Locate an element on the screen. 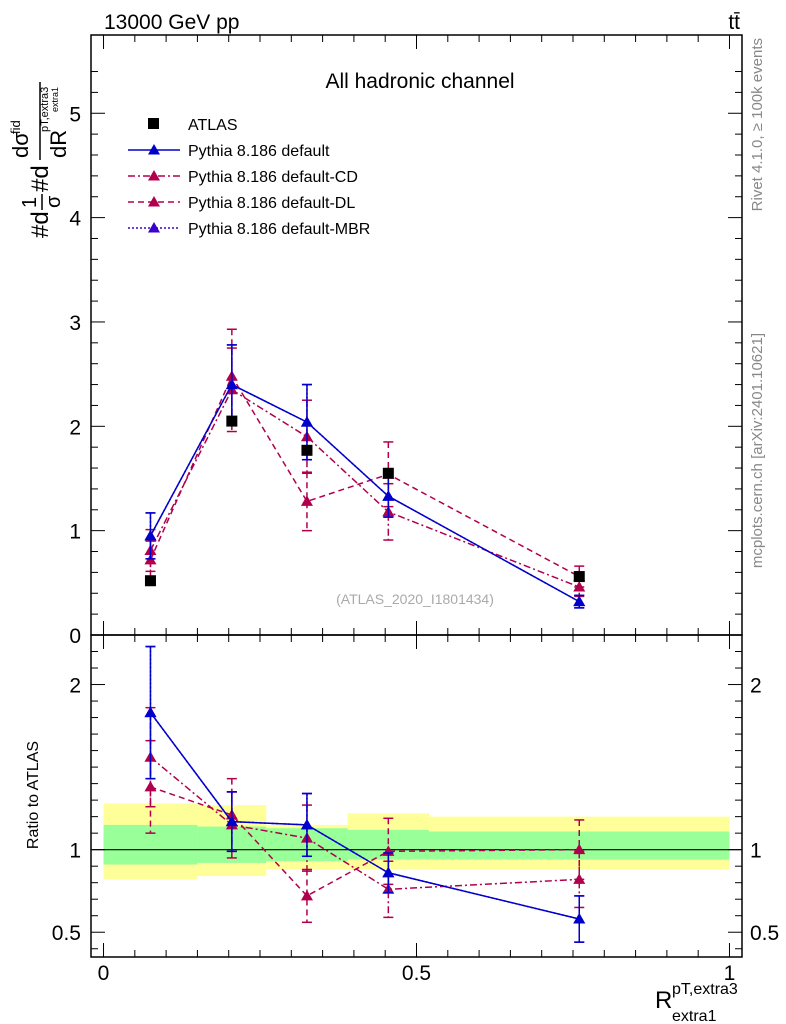 This screenshot has height=1024, width=786. ylabel-den-sub2: extra1 is located at coordinates (55, 99).